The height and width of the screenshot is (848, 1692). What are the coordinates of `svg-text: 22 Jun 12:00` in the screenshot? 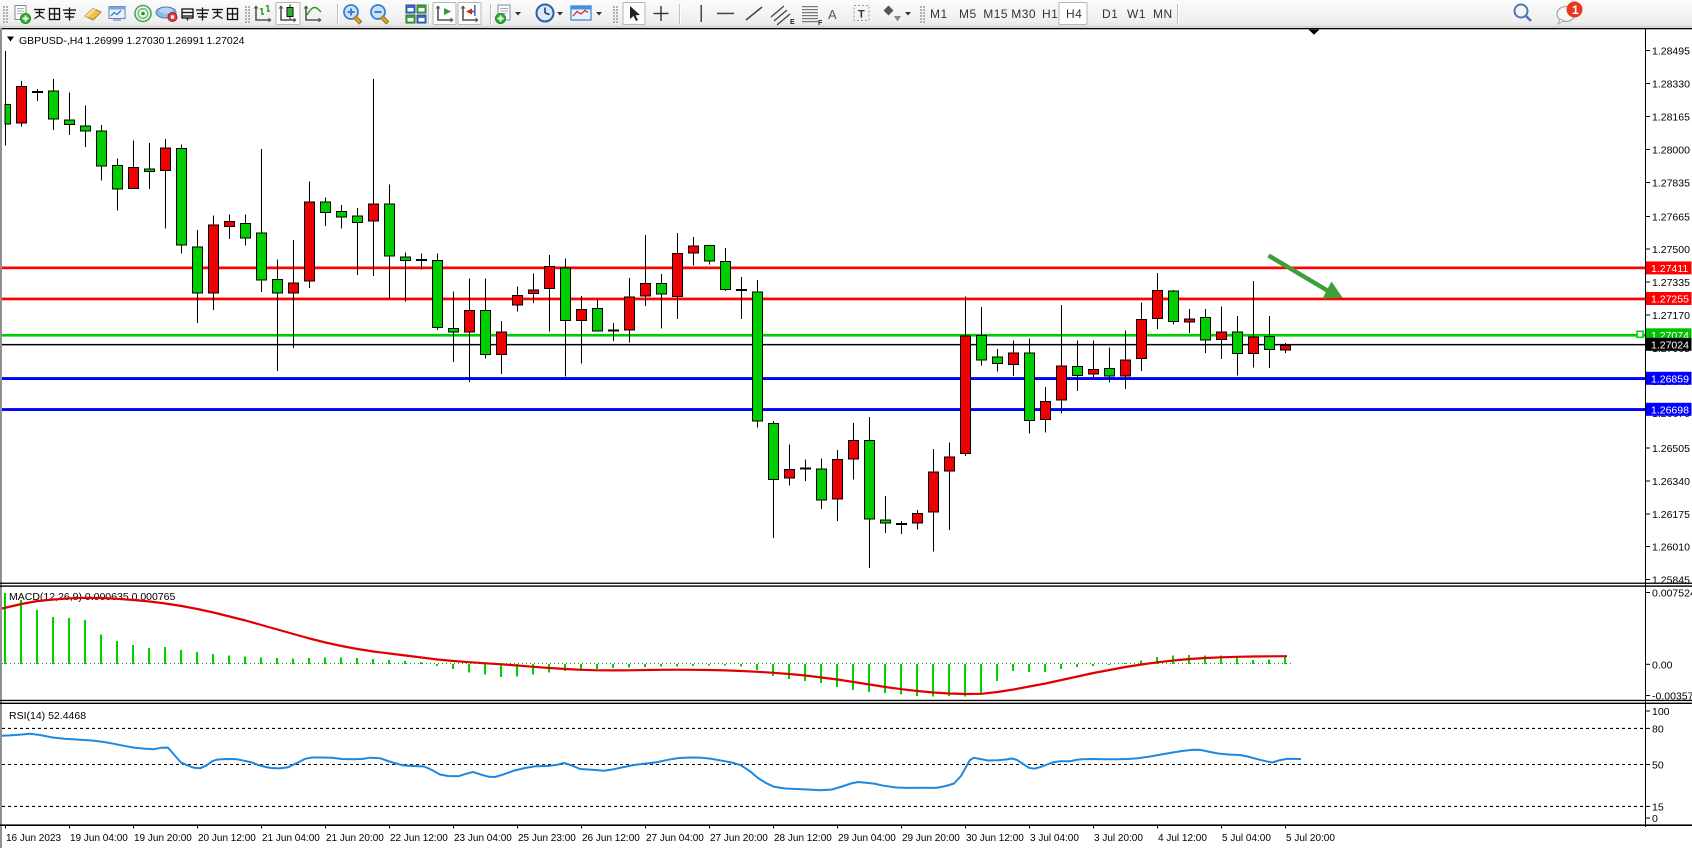 It's located at (419, 838).